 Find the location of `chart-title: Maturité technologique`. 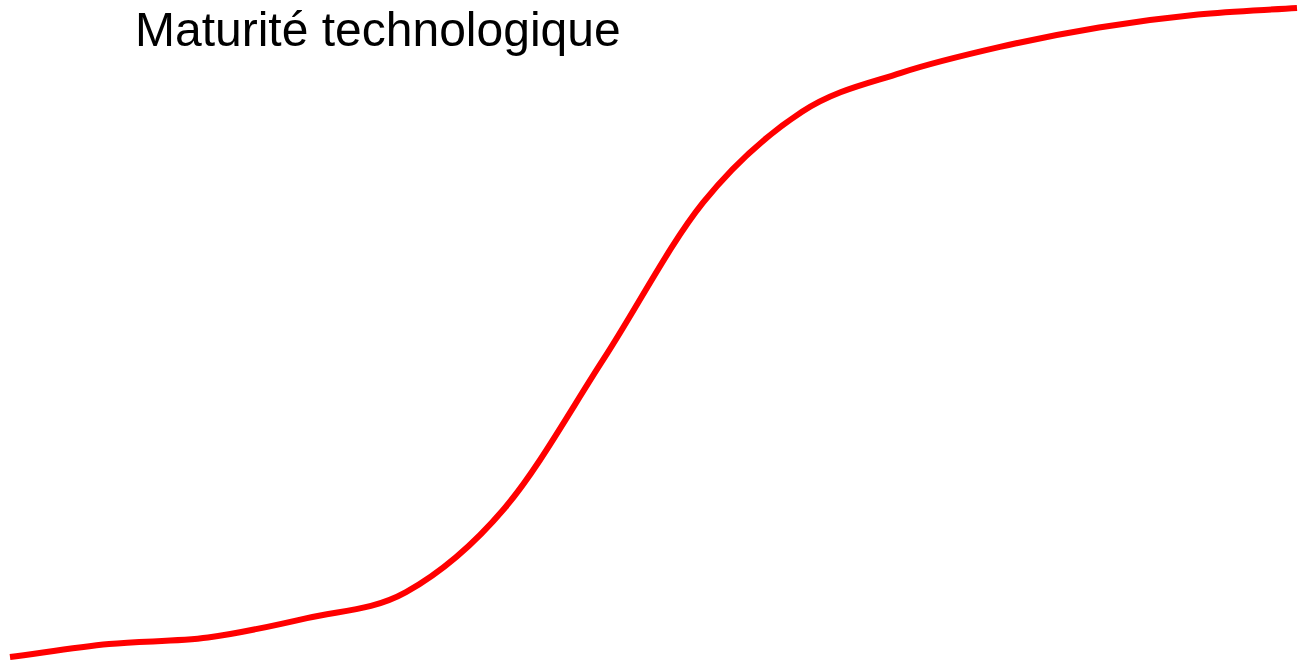

chart-title: Maturité technologique is located at coordinates (378, 29).